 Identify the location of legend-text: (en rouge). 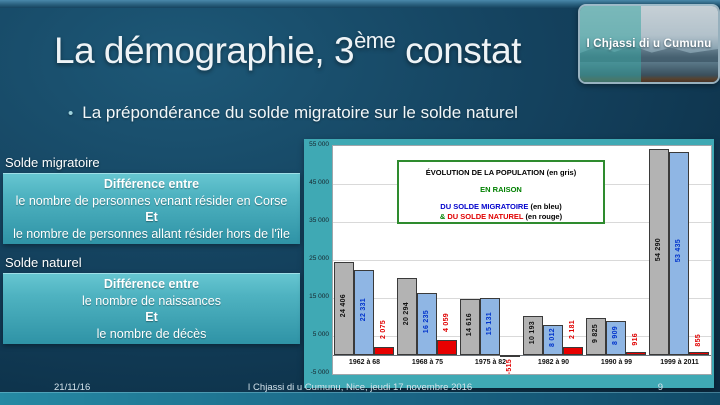
(544, 216).